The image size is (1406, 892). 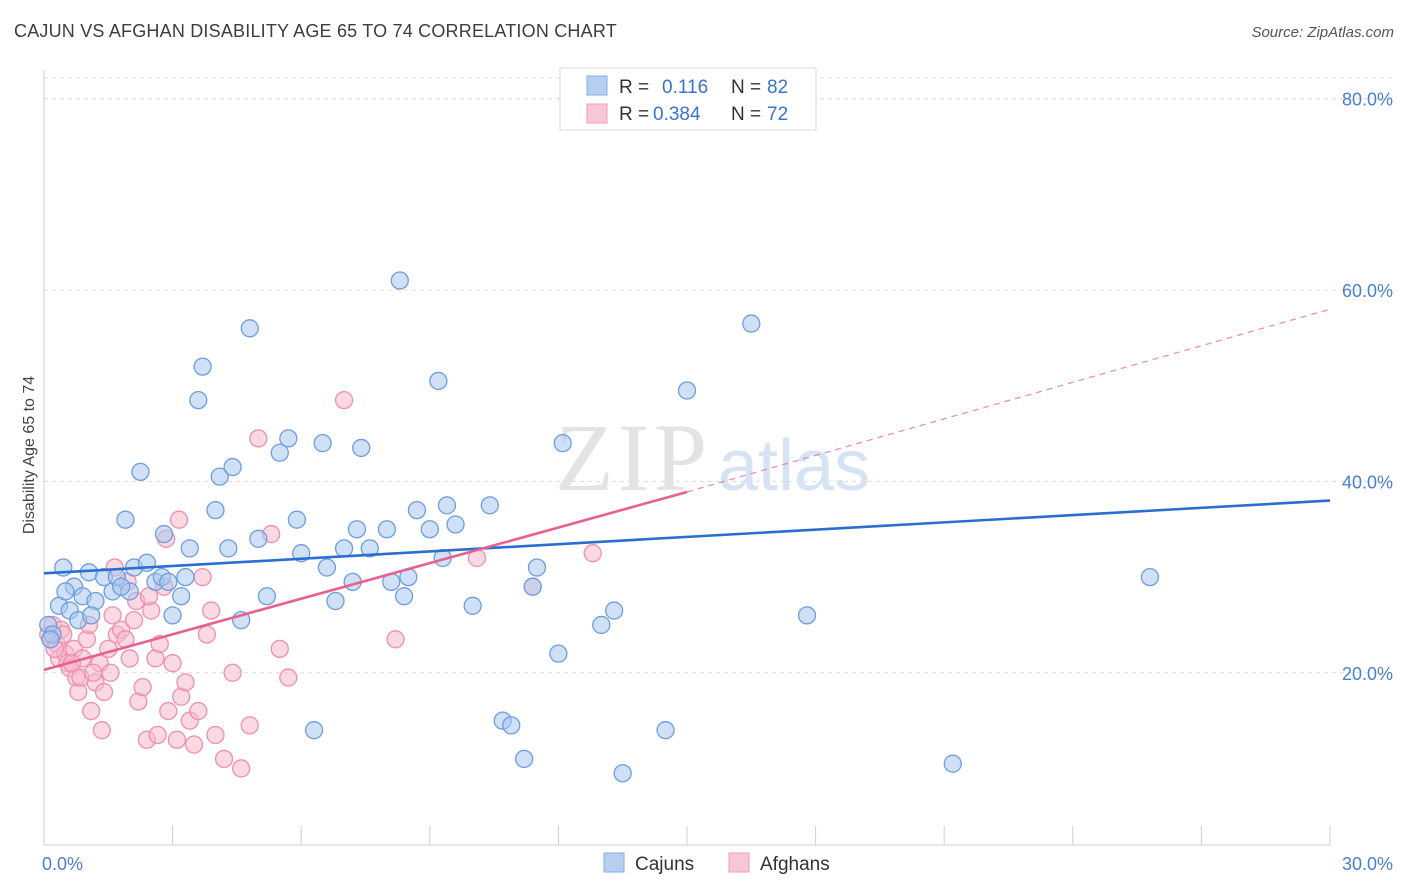 What do you see at coordinates (365, 581) in the screenshot?
I see `afghans-trend-line` at bounding box center [365, 581].